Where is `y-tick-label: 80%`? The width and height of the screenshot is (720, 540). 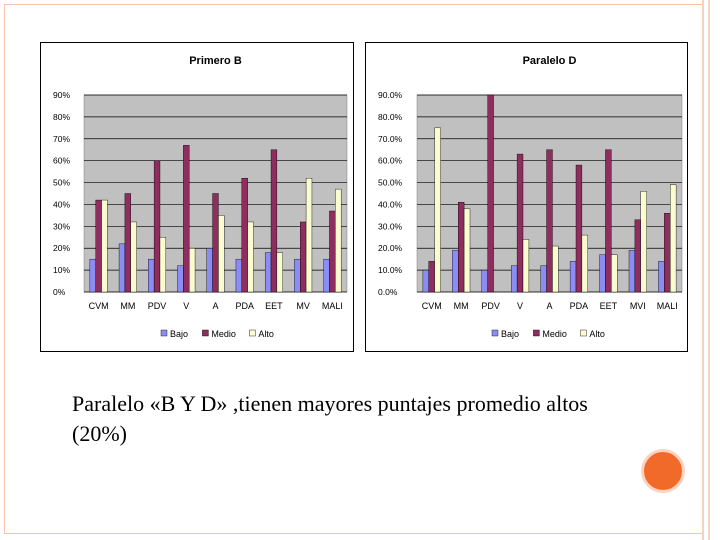
y-tick-label: 80% is located at coordinates (61, 117).